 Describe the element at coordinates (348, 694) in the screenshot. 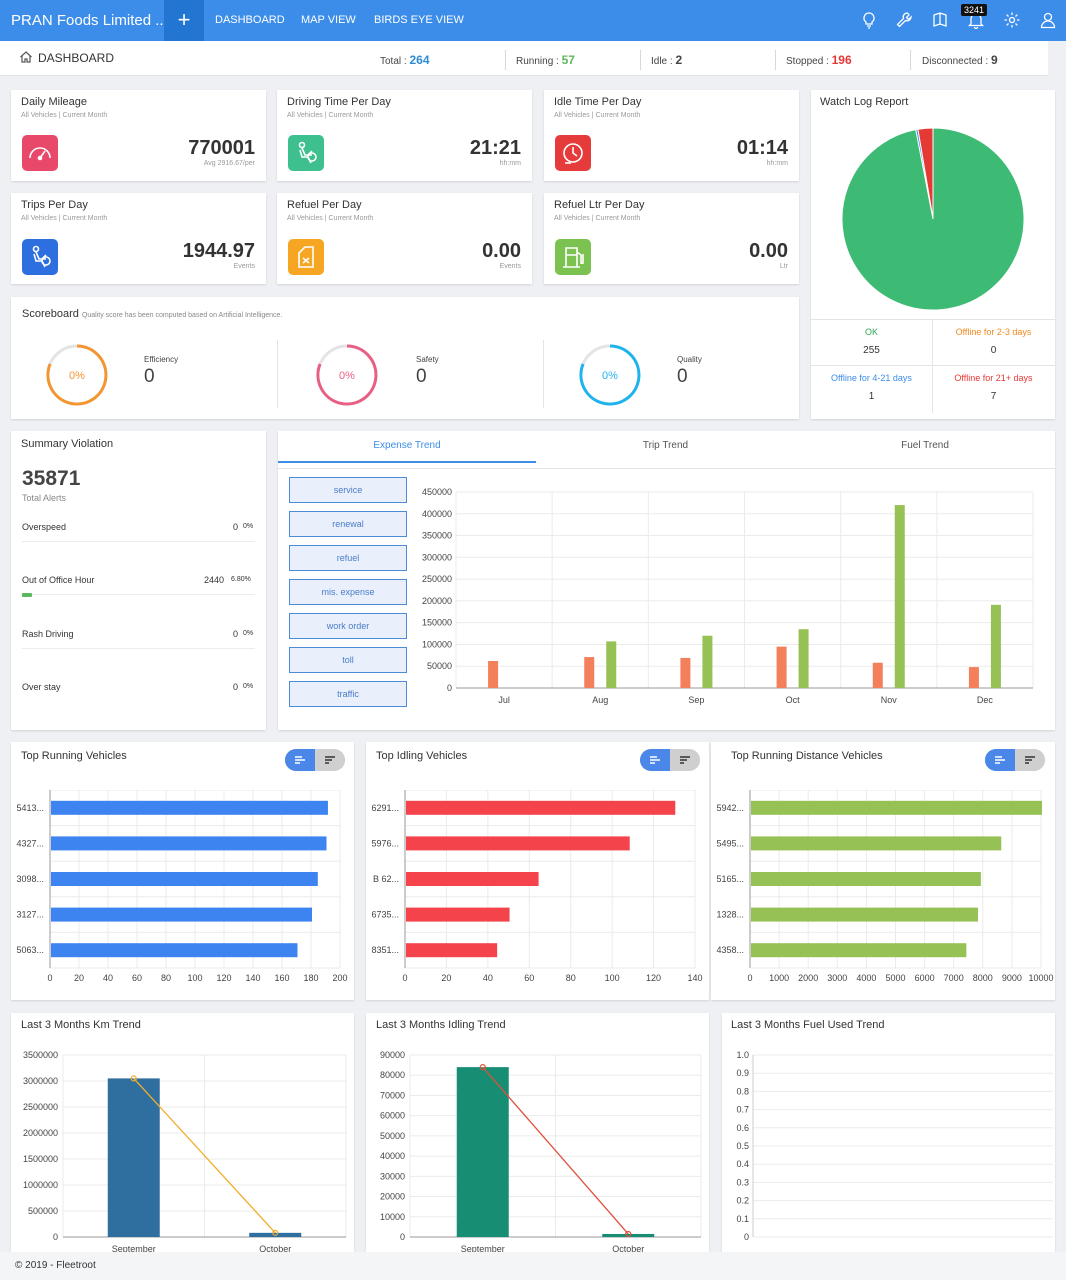

I see `expense-filter-traffic: traffic` at that location.